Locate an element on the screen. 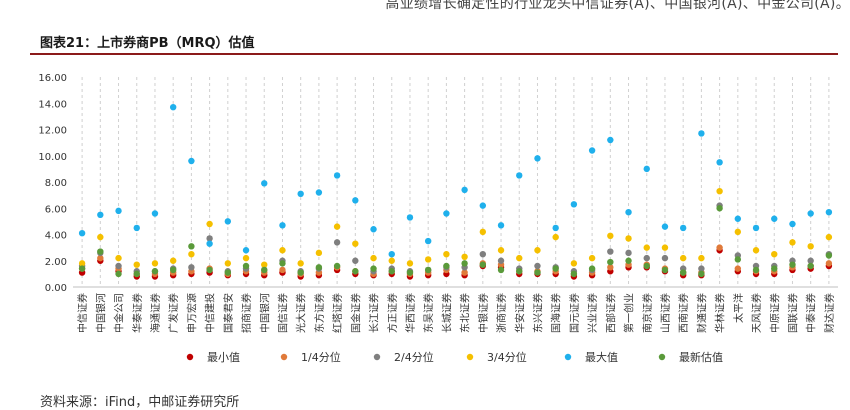  legend-label: 最小值 is located at coordinates (223, 357).